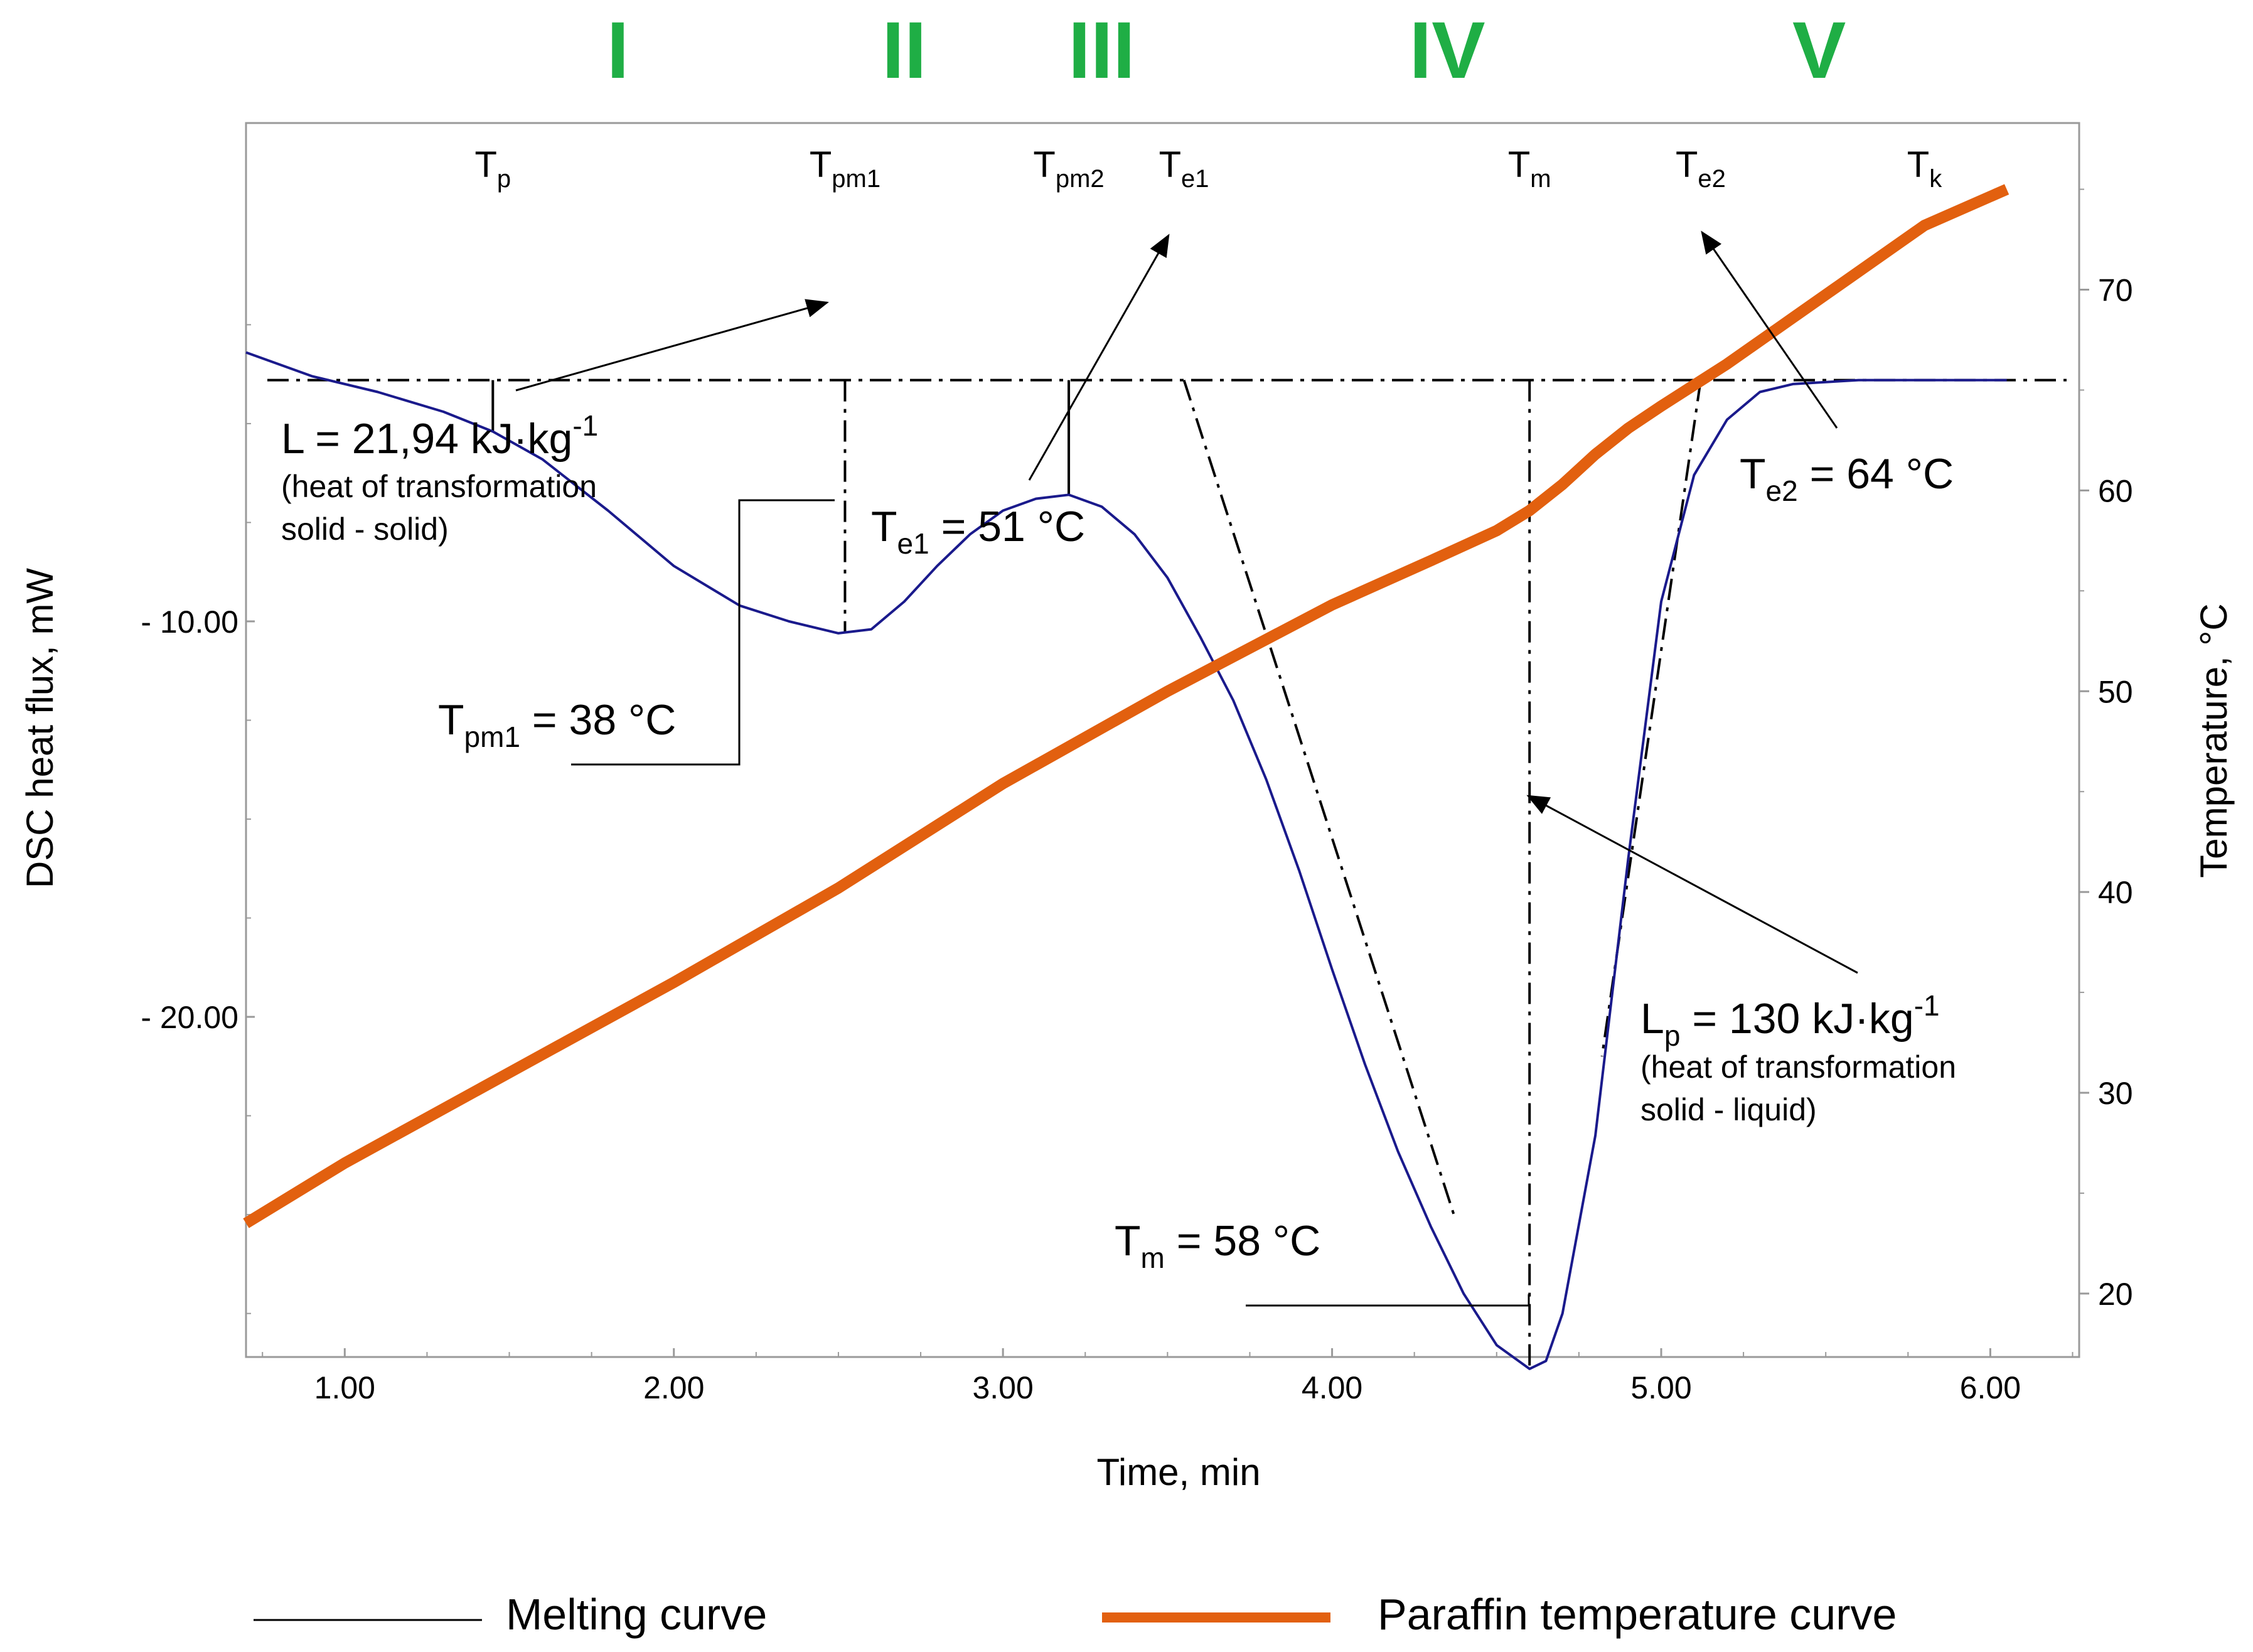  What do you see at coordinates (1692, 884) in the screenshot?
I see `arrow-Lp` at bounding box center [1692, 884].